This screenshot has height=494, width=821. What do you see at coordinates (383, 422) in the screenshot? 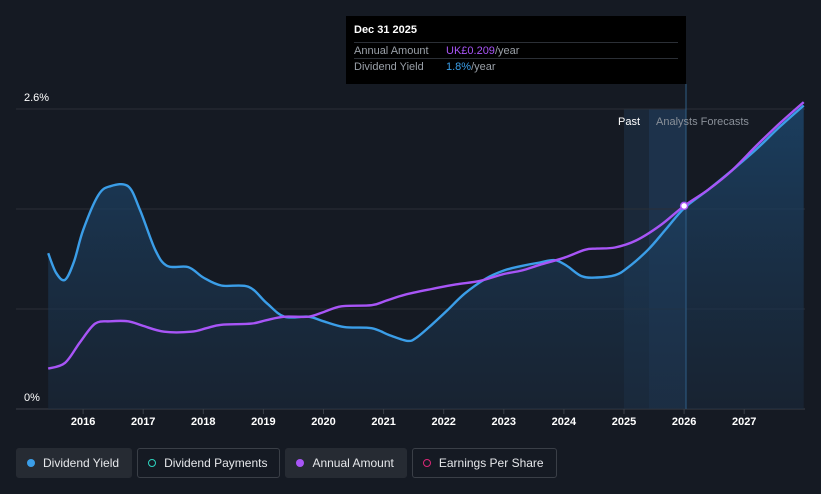
I see `x-tick-label: 2021` at bounding box center [383, 422].